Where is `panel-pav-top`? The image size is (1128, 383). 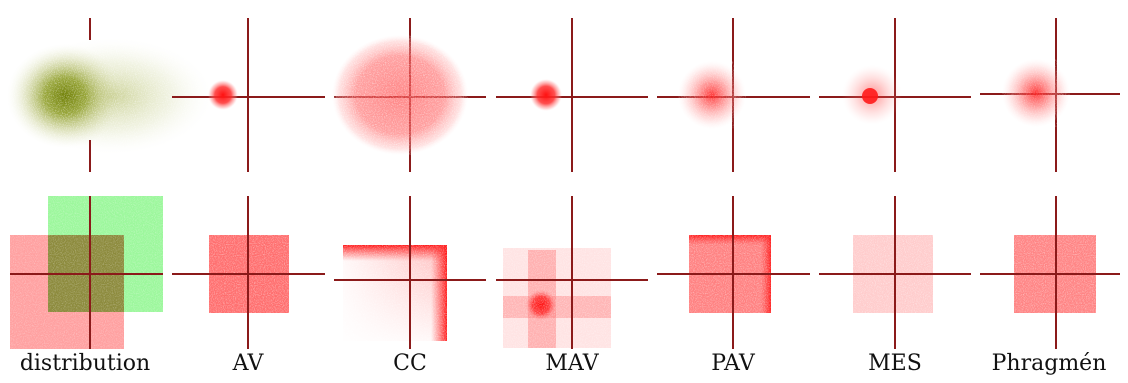 panel-pav-top is located at coordinates (733, 95).